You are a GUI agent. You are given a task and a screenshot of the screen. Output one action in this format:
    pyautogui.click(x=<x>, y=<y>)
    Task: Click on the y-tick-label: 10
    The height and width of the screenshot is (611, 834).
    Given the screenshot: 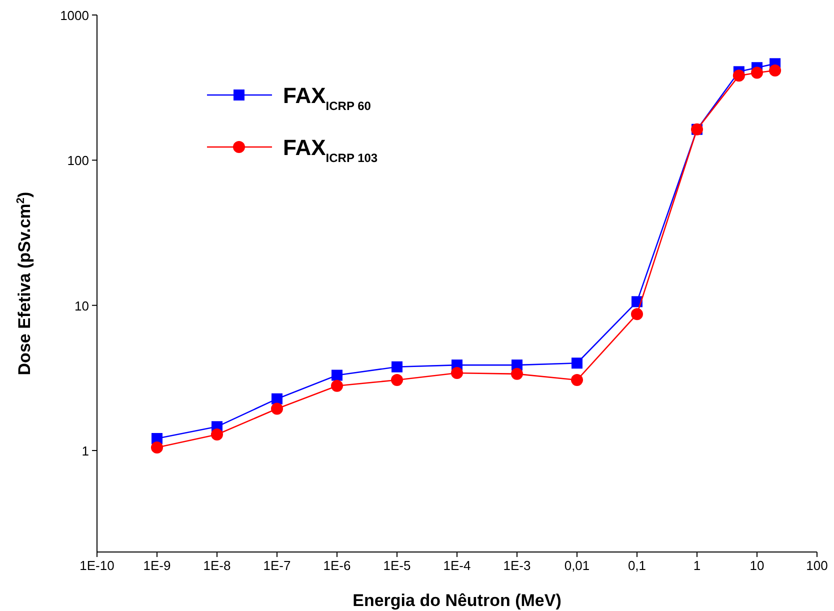 What is the action you would take?
    pyautogui.click(x=81, y=306)
    